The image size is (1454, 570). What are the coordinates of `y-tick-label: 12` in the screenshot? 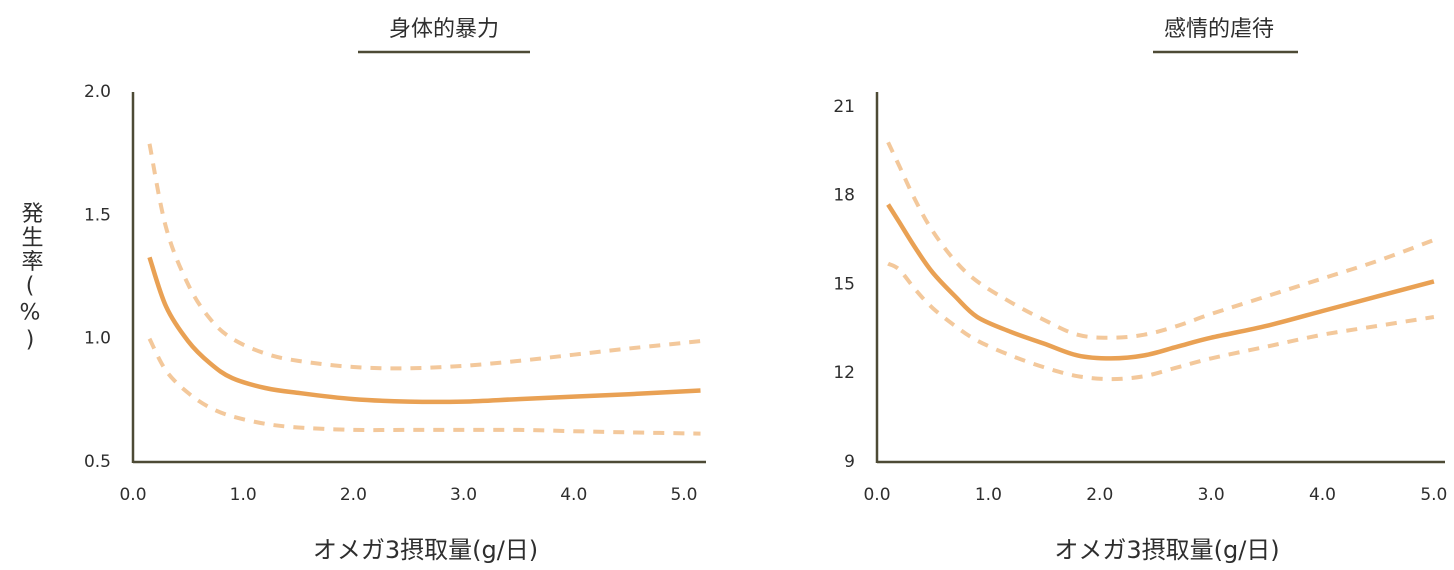 It's located at (844, 373).